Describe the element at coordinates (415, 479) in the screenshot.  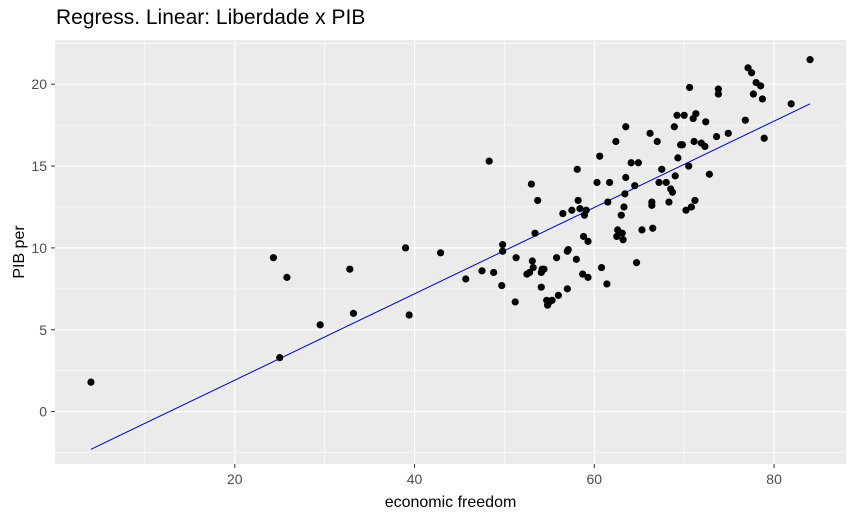
I see `x-tick-label: 40` at that location.